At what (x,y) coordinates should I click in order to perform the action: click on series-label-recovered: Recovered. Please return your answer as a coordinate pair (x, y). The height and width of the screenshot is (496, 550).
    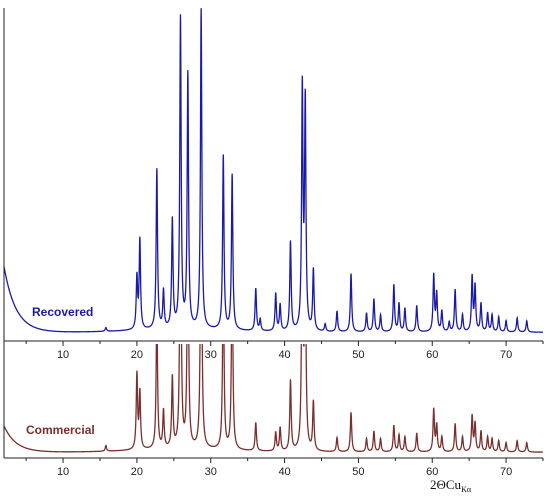
    Looking at the image, I should click on (62, 312).